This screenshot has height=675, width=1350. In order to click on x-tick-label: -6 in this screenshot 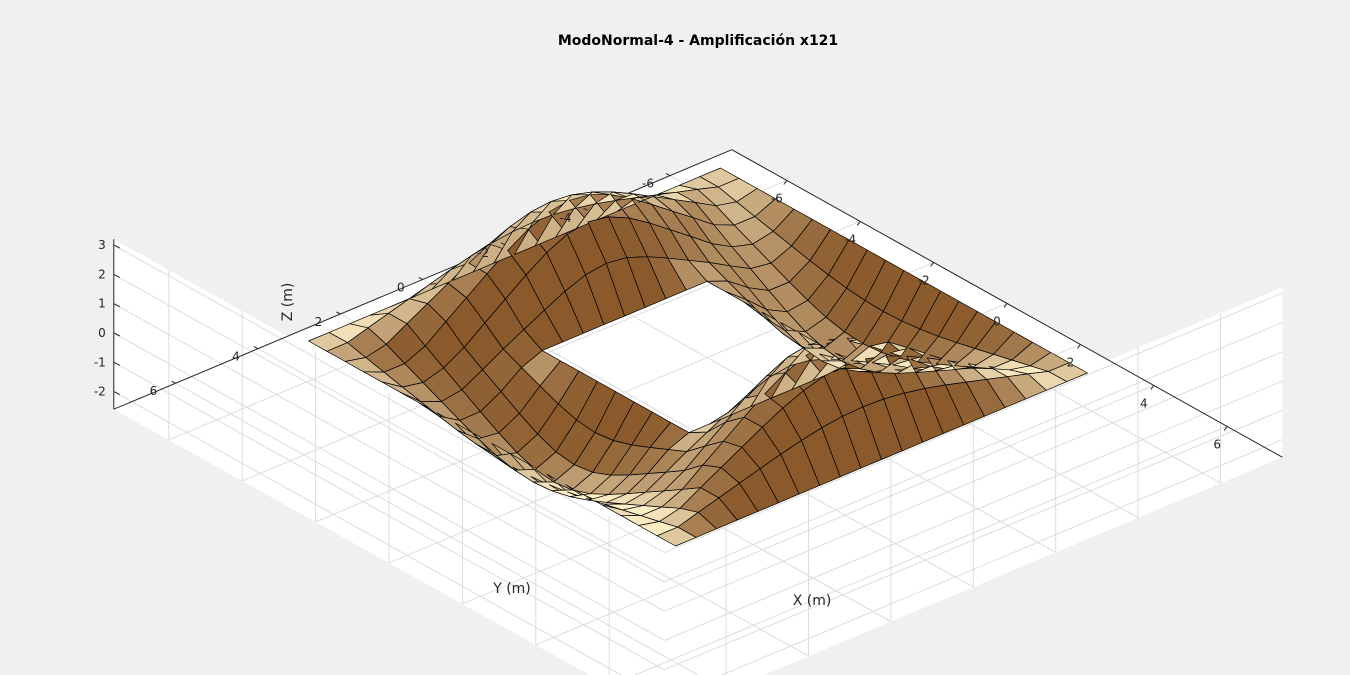, I will do `click(777, 198)`.